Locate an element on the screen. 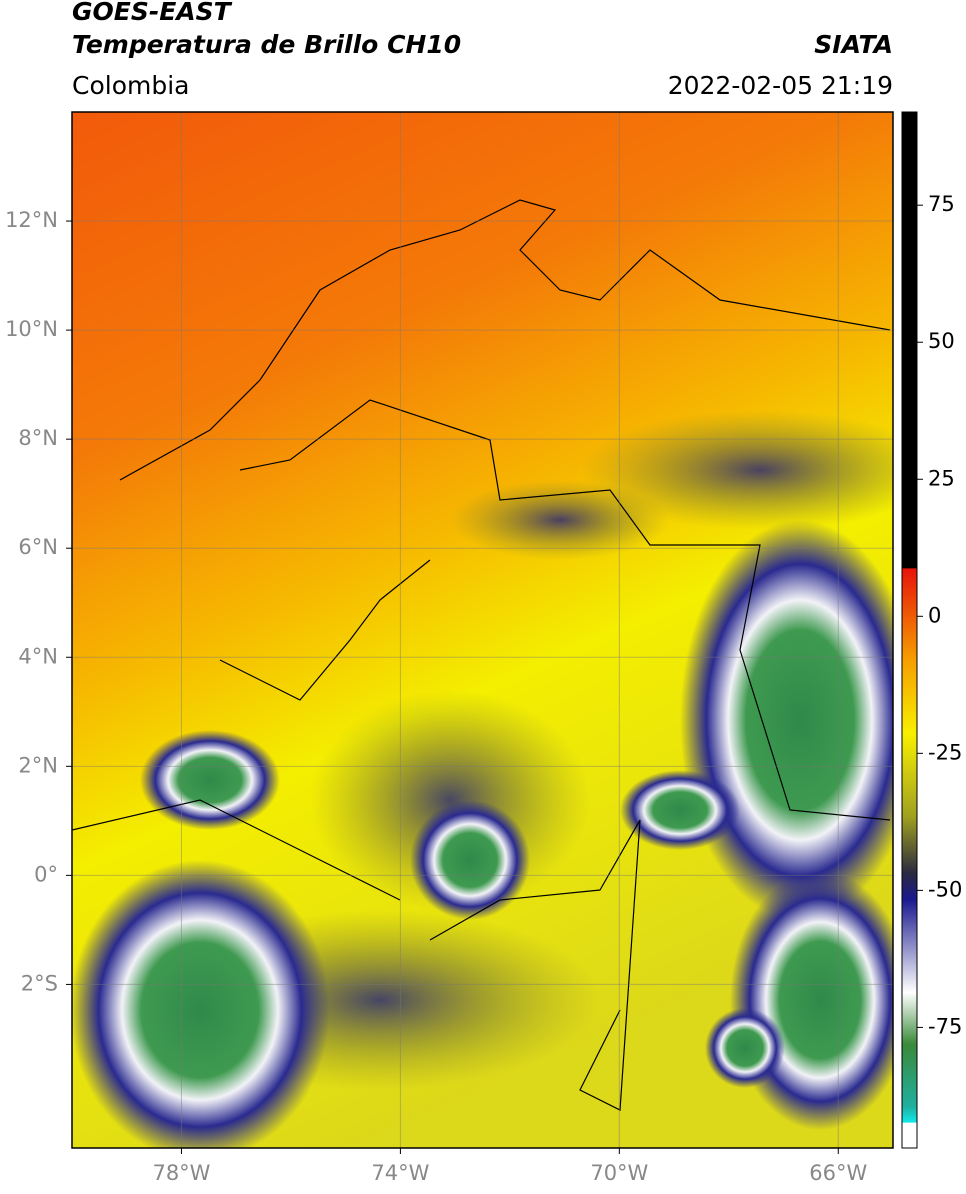 Image resolution: width=966 pixels, height=1194 pixels. lat-tick-label: 4°N is located at coordinates (38, 656).